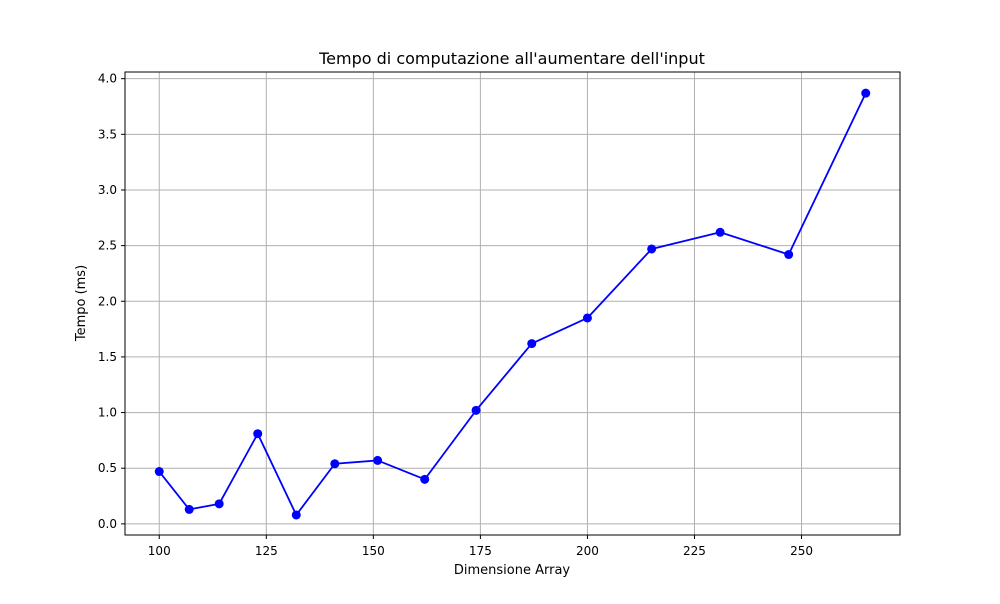 Image resolution: width=1000 pixels, height=604 pixels. Describe the element at coordinates (107, 79) in the screenshot. I see `y-tick-label: 4.0` at that location.